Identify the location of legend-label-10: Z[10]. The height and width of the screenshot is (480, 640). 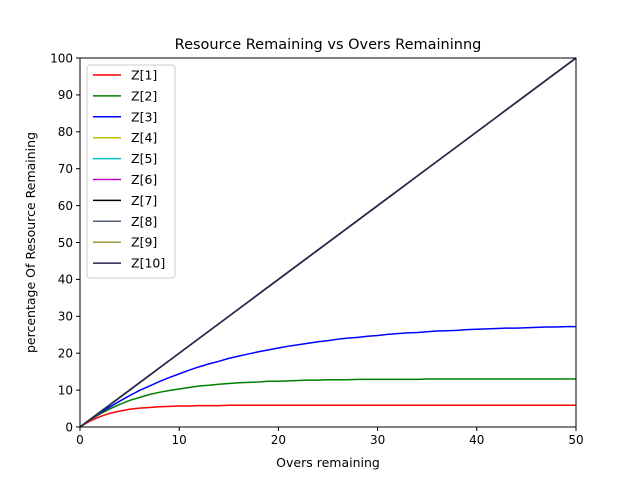
(148, 263).